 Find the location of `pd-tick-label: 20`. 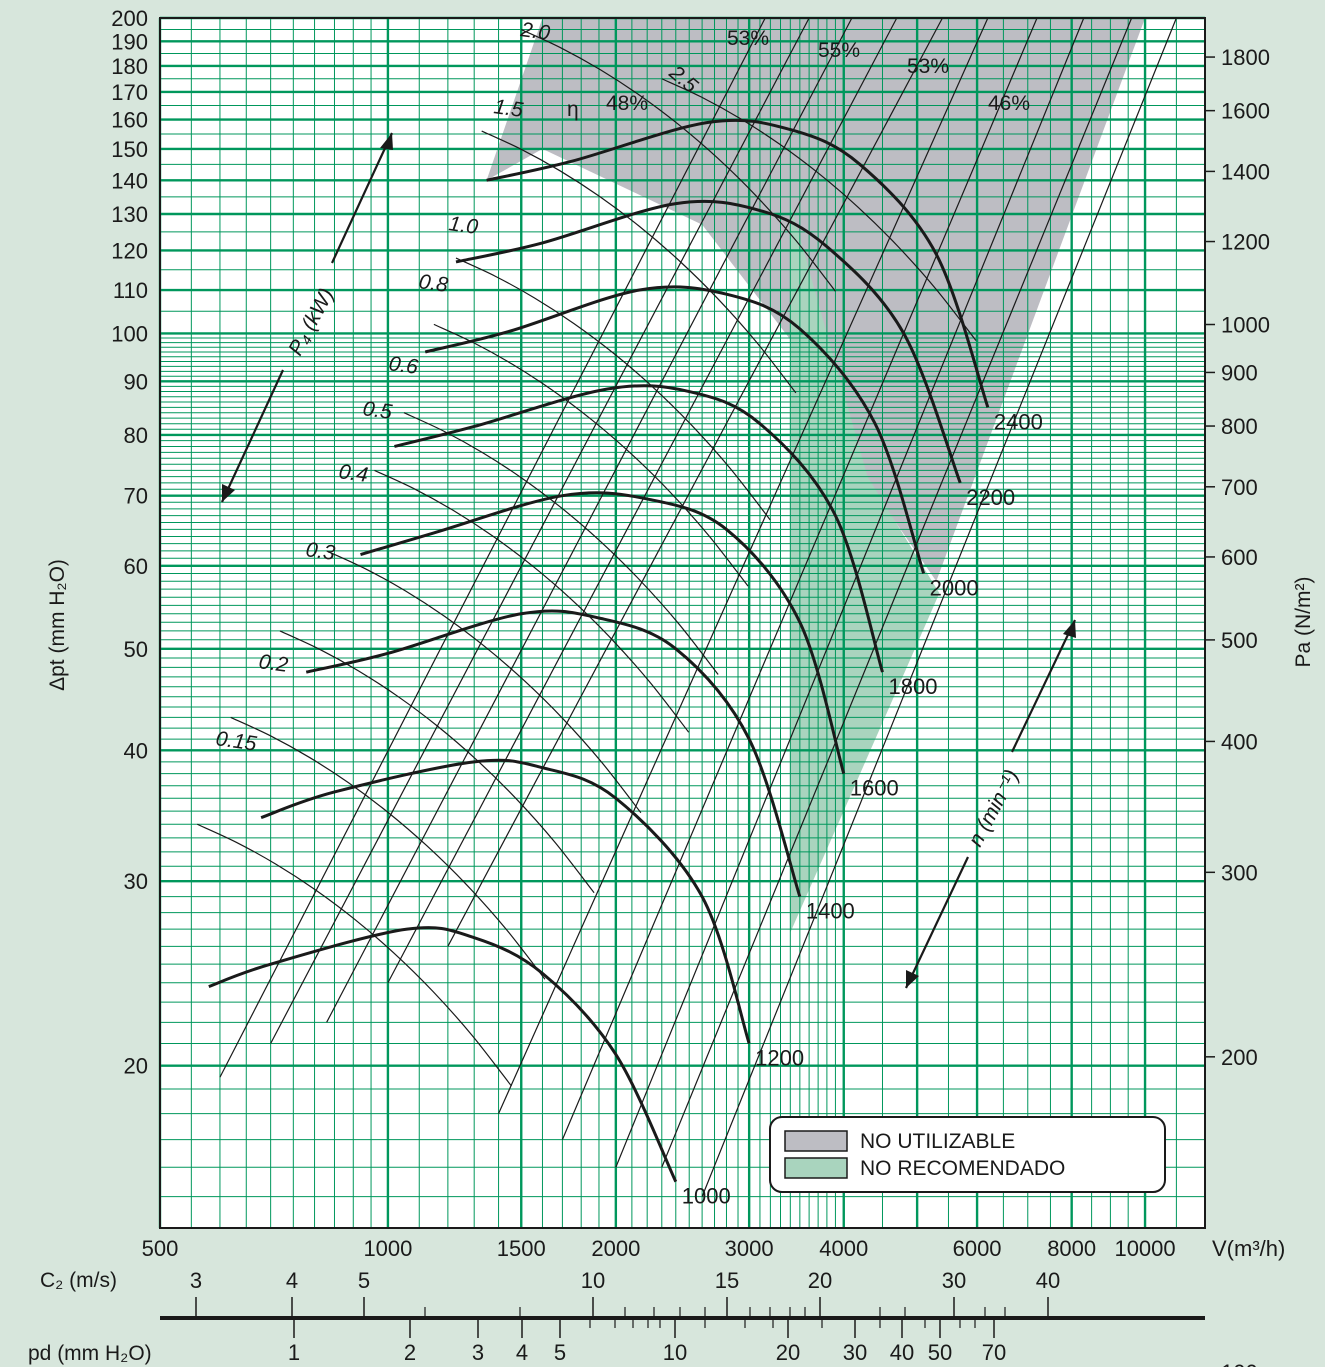

pd-tick-label: 20 is located at coordinates (788, 1352).